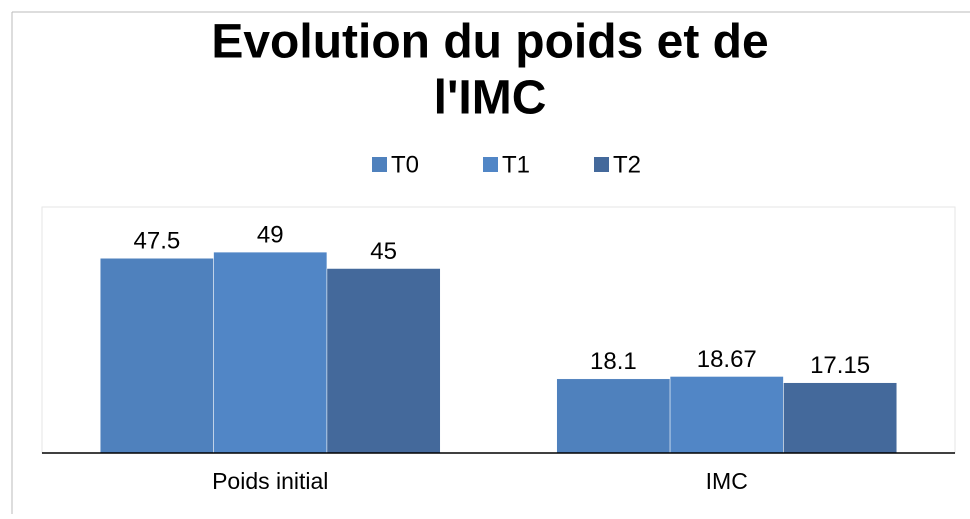  I want to click on chart-title: Evolution du poids et de, so click(489, 42).